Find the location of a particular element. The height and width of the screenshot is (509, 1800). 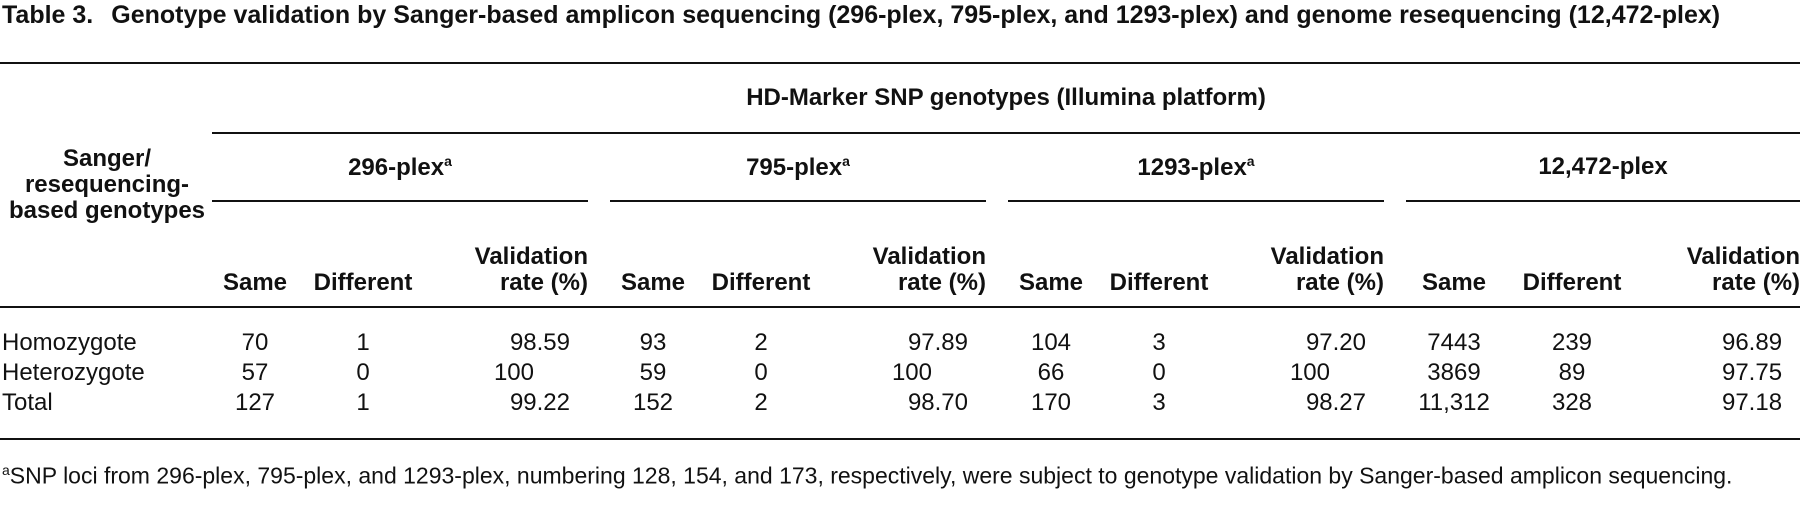

cell: 170 is located at coordinates (1051, 414).